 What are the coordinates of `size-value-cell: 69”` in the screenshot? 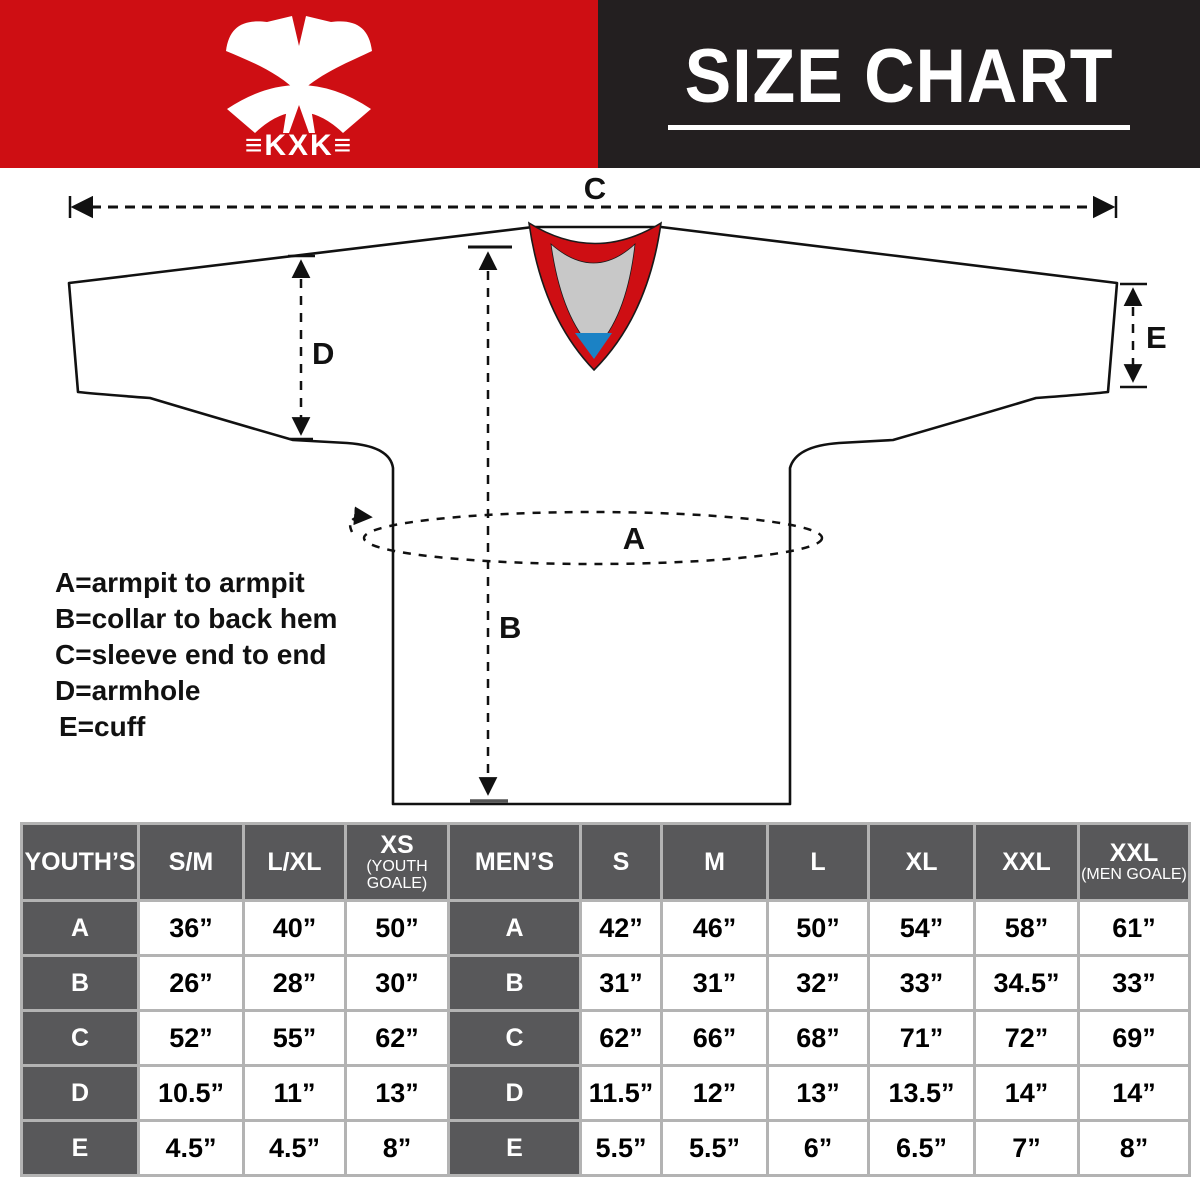 It's located at (1134, 1038).